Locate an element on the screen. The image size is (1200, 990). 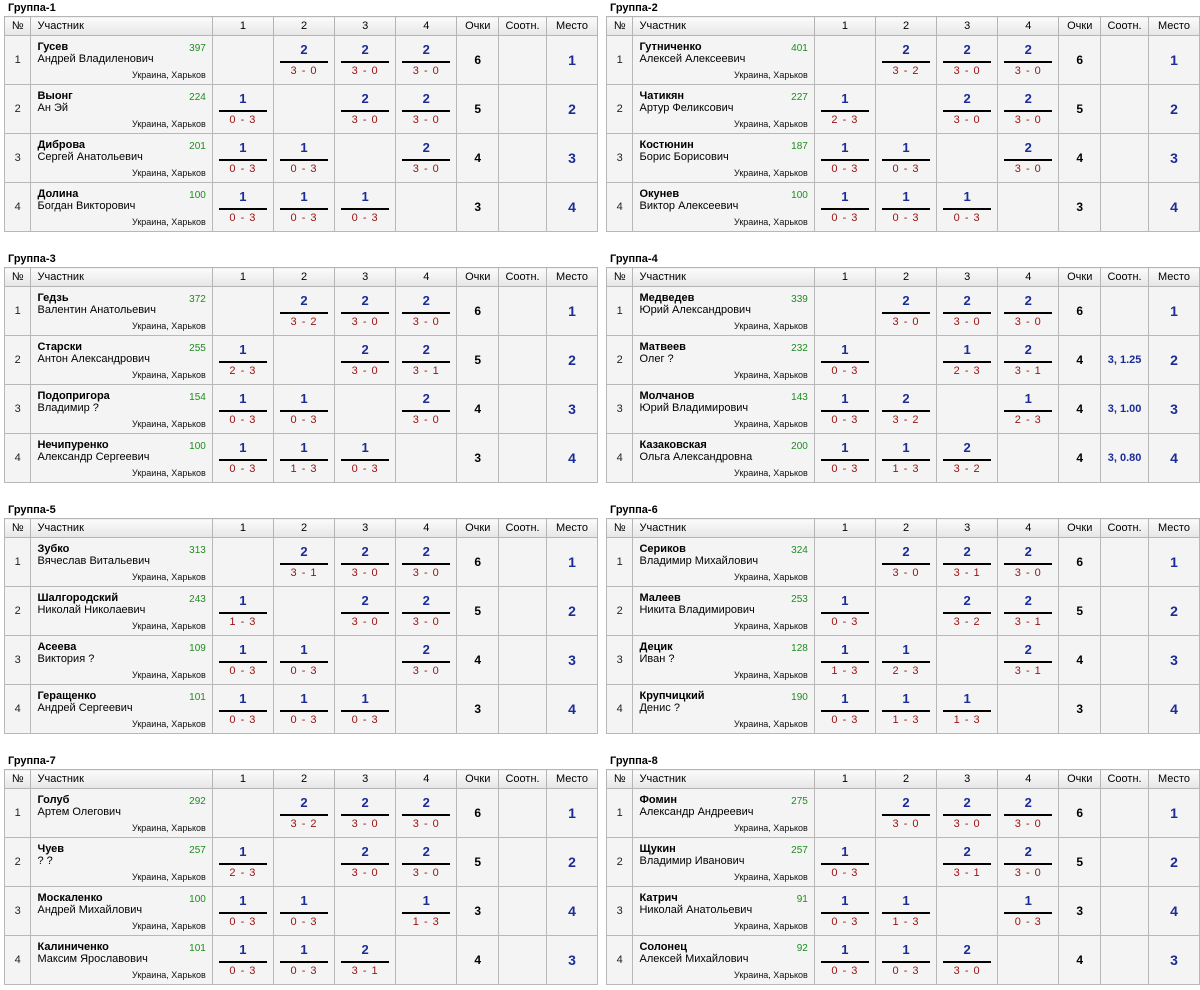
participant-surname: Костюнин is located at coordinates (666, 145).